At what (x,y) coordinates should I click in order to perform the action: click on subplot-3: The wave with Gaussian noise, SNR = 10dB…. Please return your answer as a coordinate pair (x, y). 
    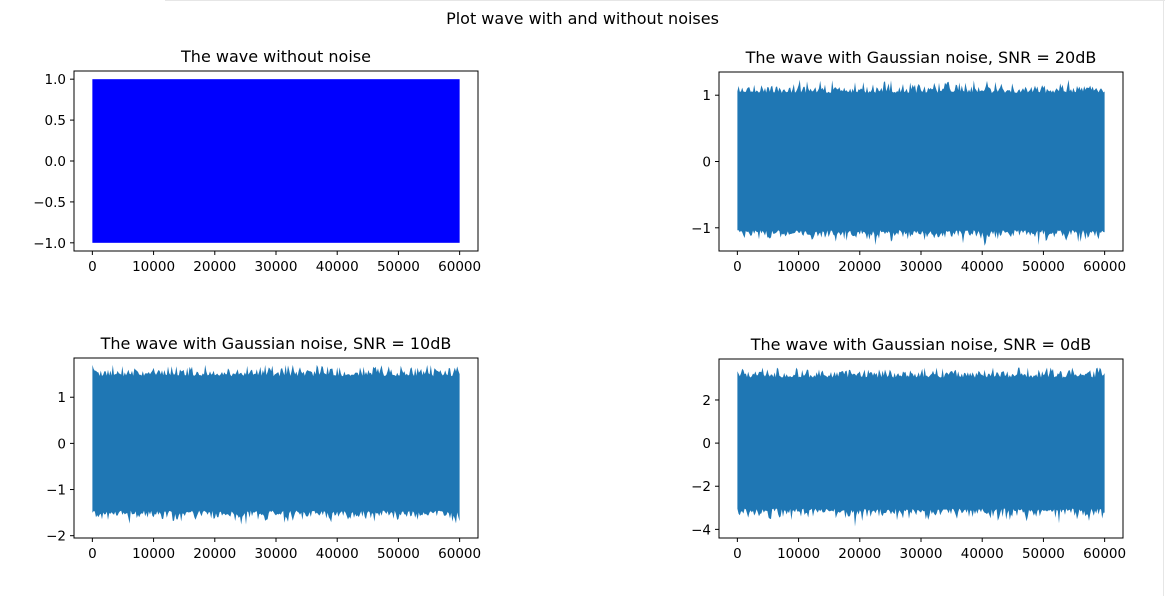
    Looking at the image, I should click on (263, 448).